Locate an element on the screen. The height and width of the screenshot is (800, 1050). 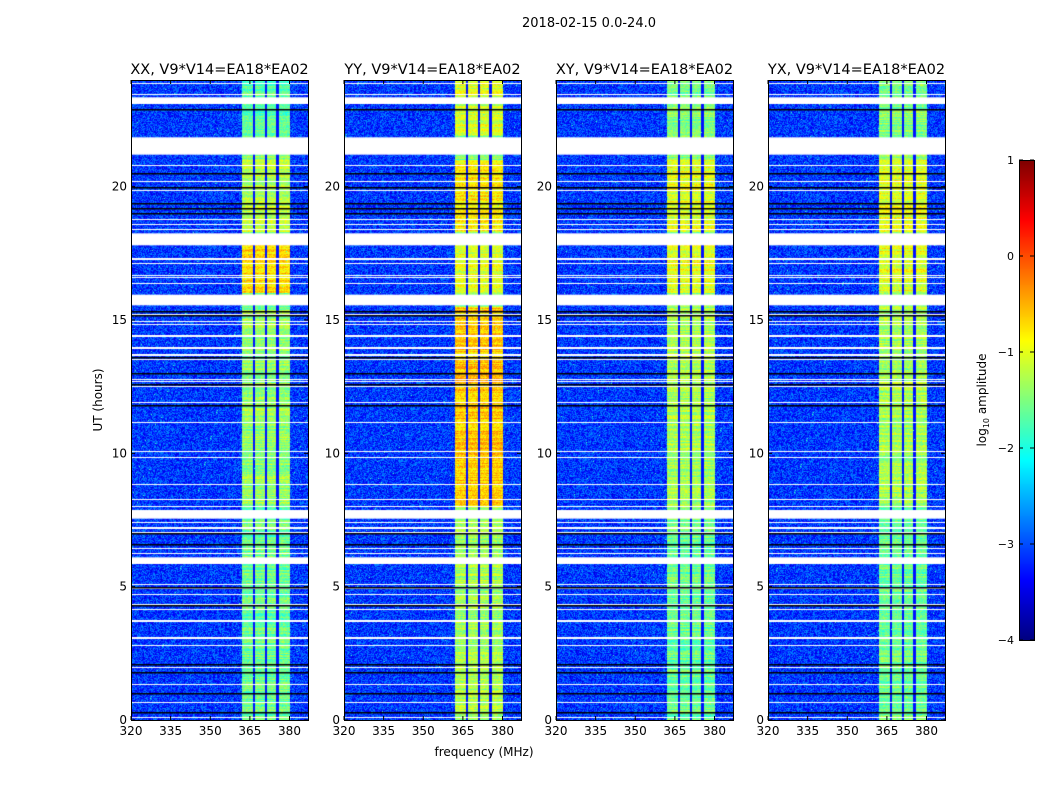
colorbar-tick-label: −2 is located at coordinates (1006, 448).